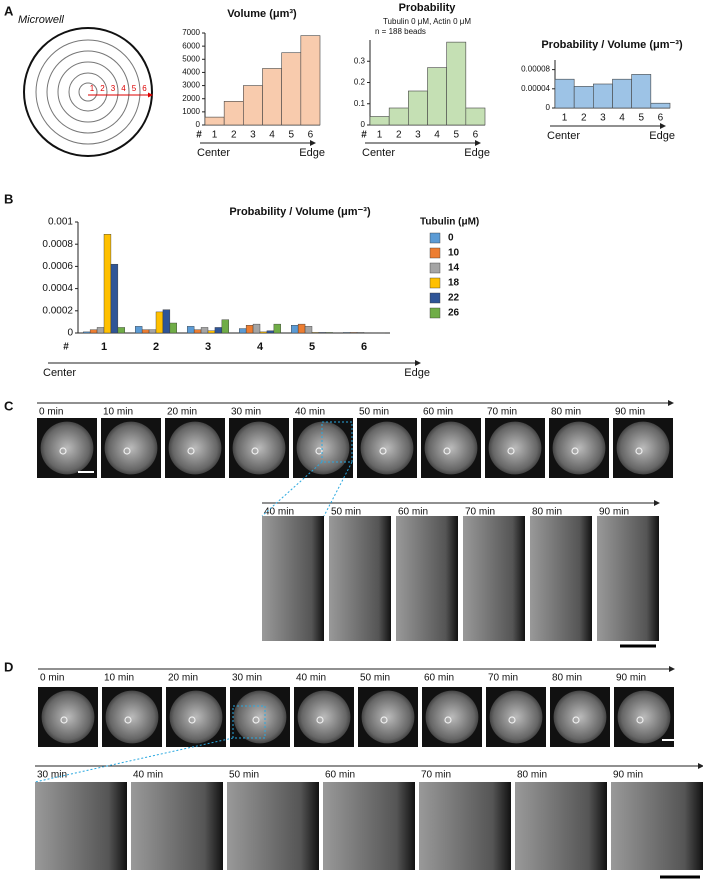 This screenshot has height=880, width=703. What do you see at coordinates (360, 103) in the screenshot?
I see `y-tick-label: 0.1` at bounding box center [360, 103].